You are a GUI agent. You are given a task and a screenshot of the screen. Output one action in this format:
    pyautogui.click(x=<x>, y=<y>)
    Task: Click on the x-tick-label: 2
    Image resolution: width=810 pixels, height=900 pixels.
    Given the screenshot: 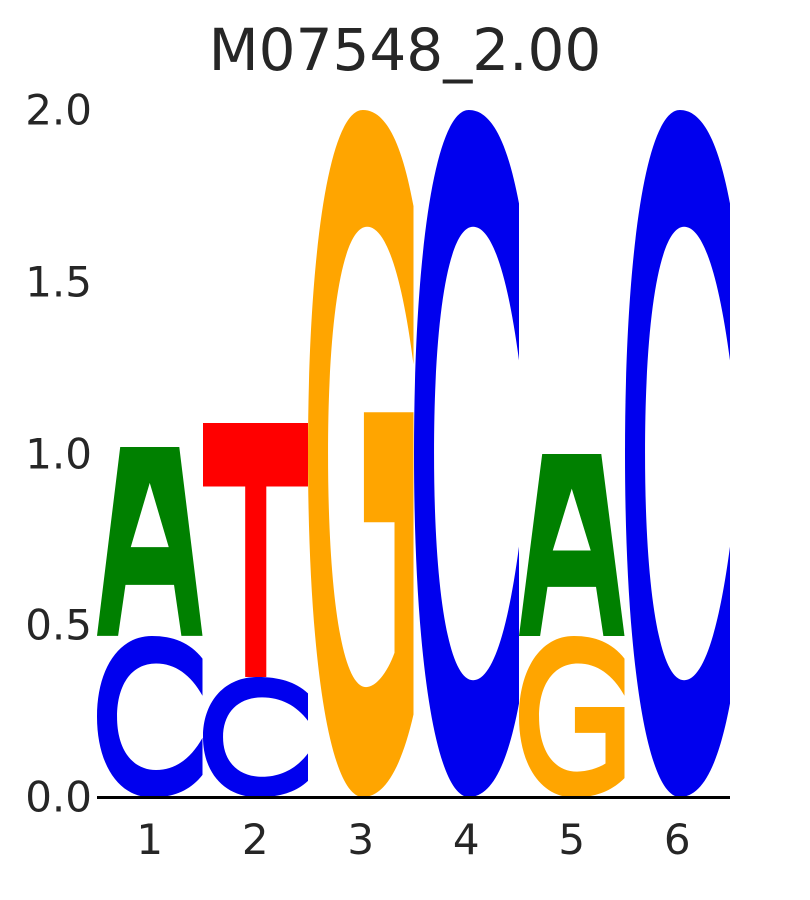 What is the action you would take?
    pyautogui.click(x=255, y=839)
    